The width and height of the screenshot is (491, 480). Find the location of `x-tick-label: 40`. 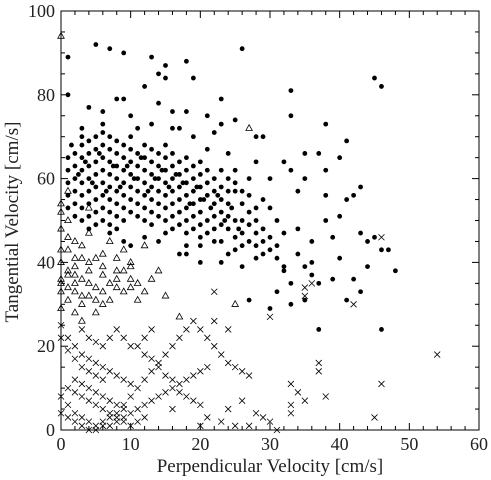

x-tick-label: 40 is located at coordinates (340, 444).